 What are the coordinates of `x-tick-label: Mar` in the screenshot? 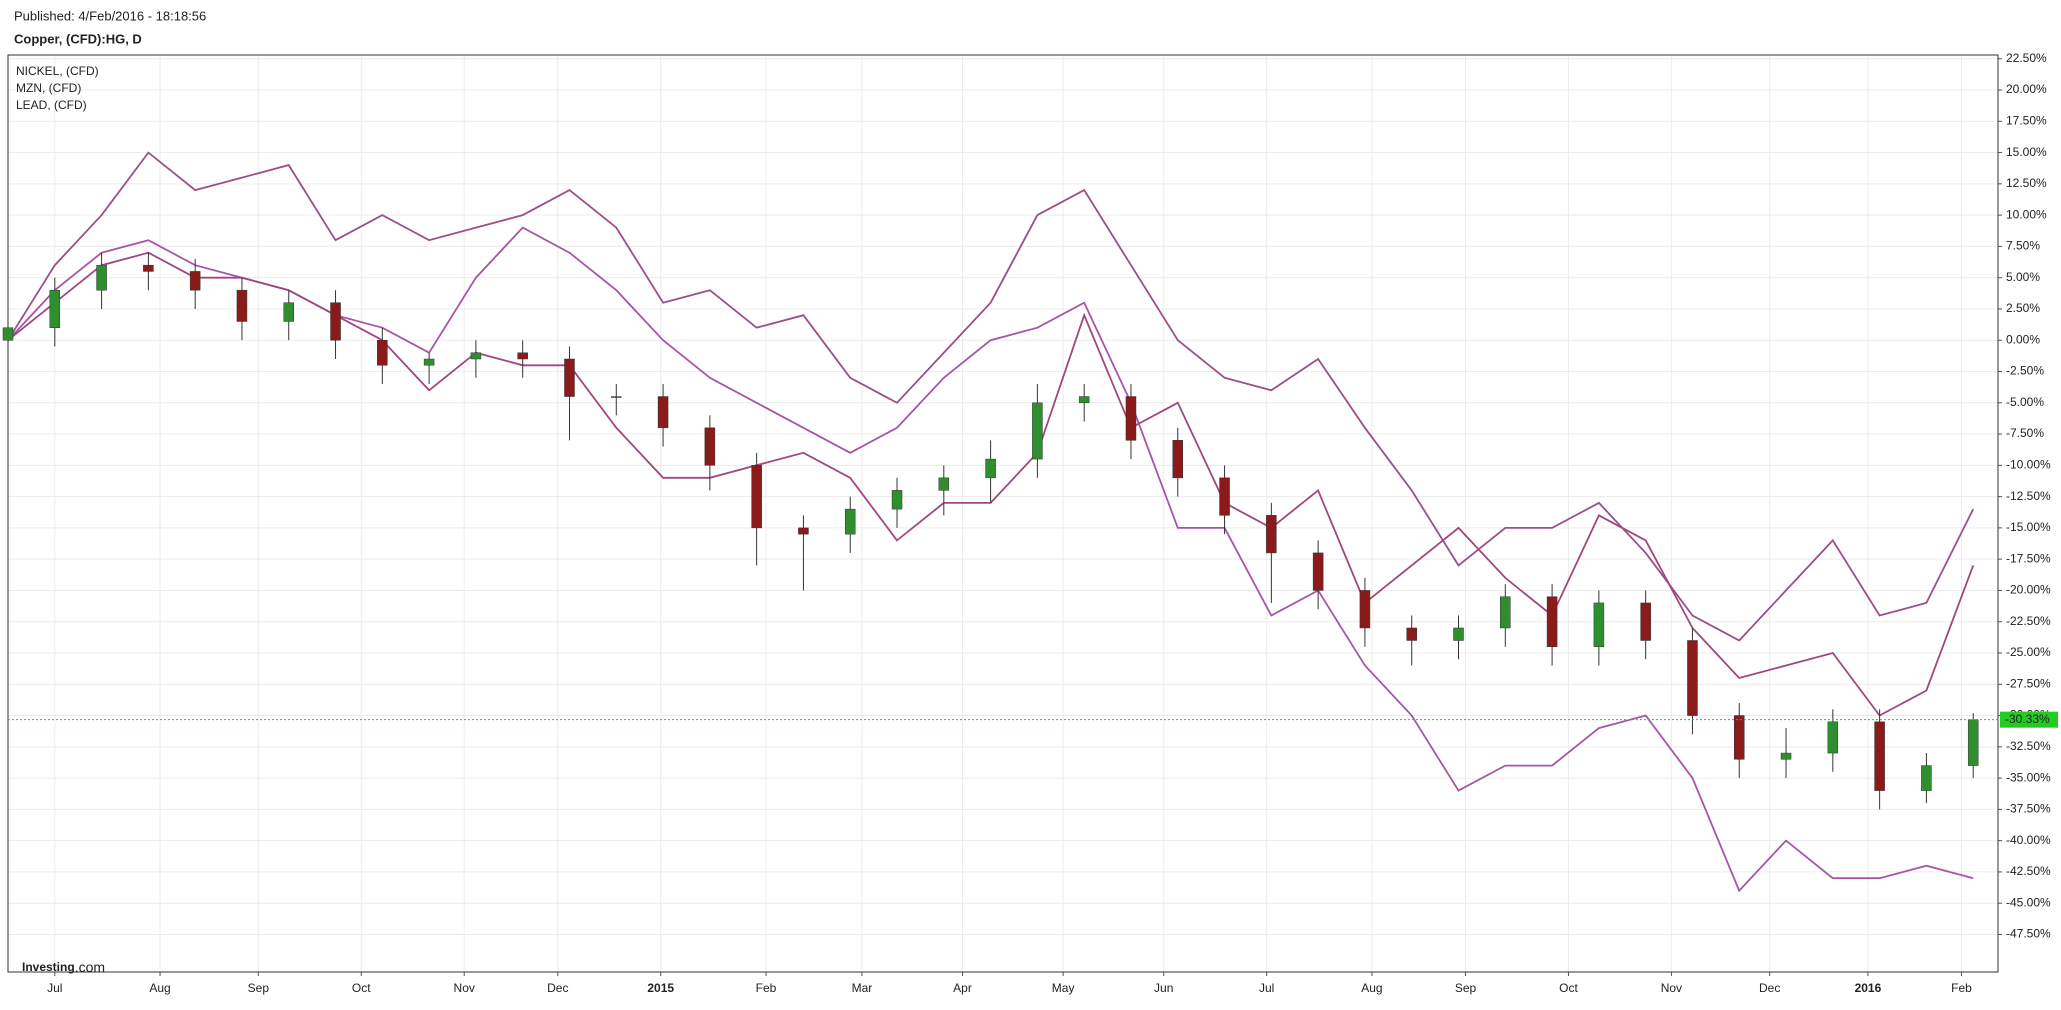 It's located at (862, 988).